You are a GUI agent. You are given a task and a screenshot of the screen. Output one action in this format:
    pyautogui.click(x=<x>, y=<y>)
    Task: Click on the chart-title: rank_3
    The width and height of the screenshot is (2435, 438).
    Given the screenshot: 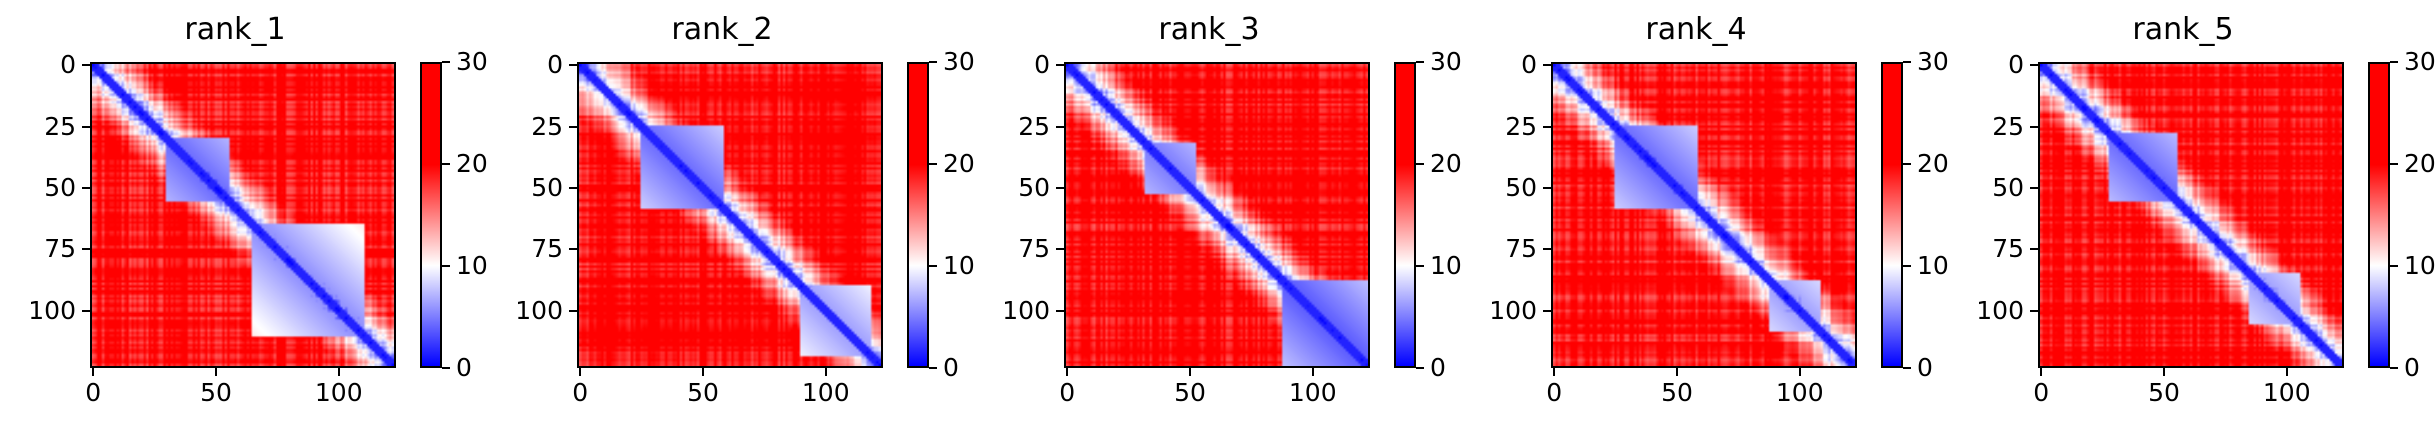 What is the action you would take?
    pyautogui.click(x=1209, y=29)
    